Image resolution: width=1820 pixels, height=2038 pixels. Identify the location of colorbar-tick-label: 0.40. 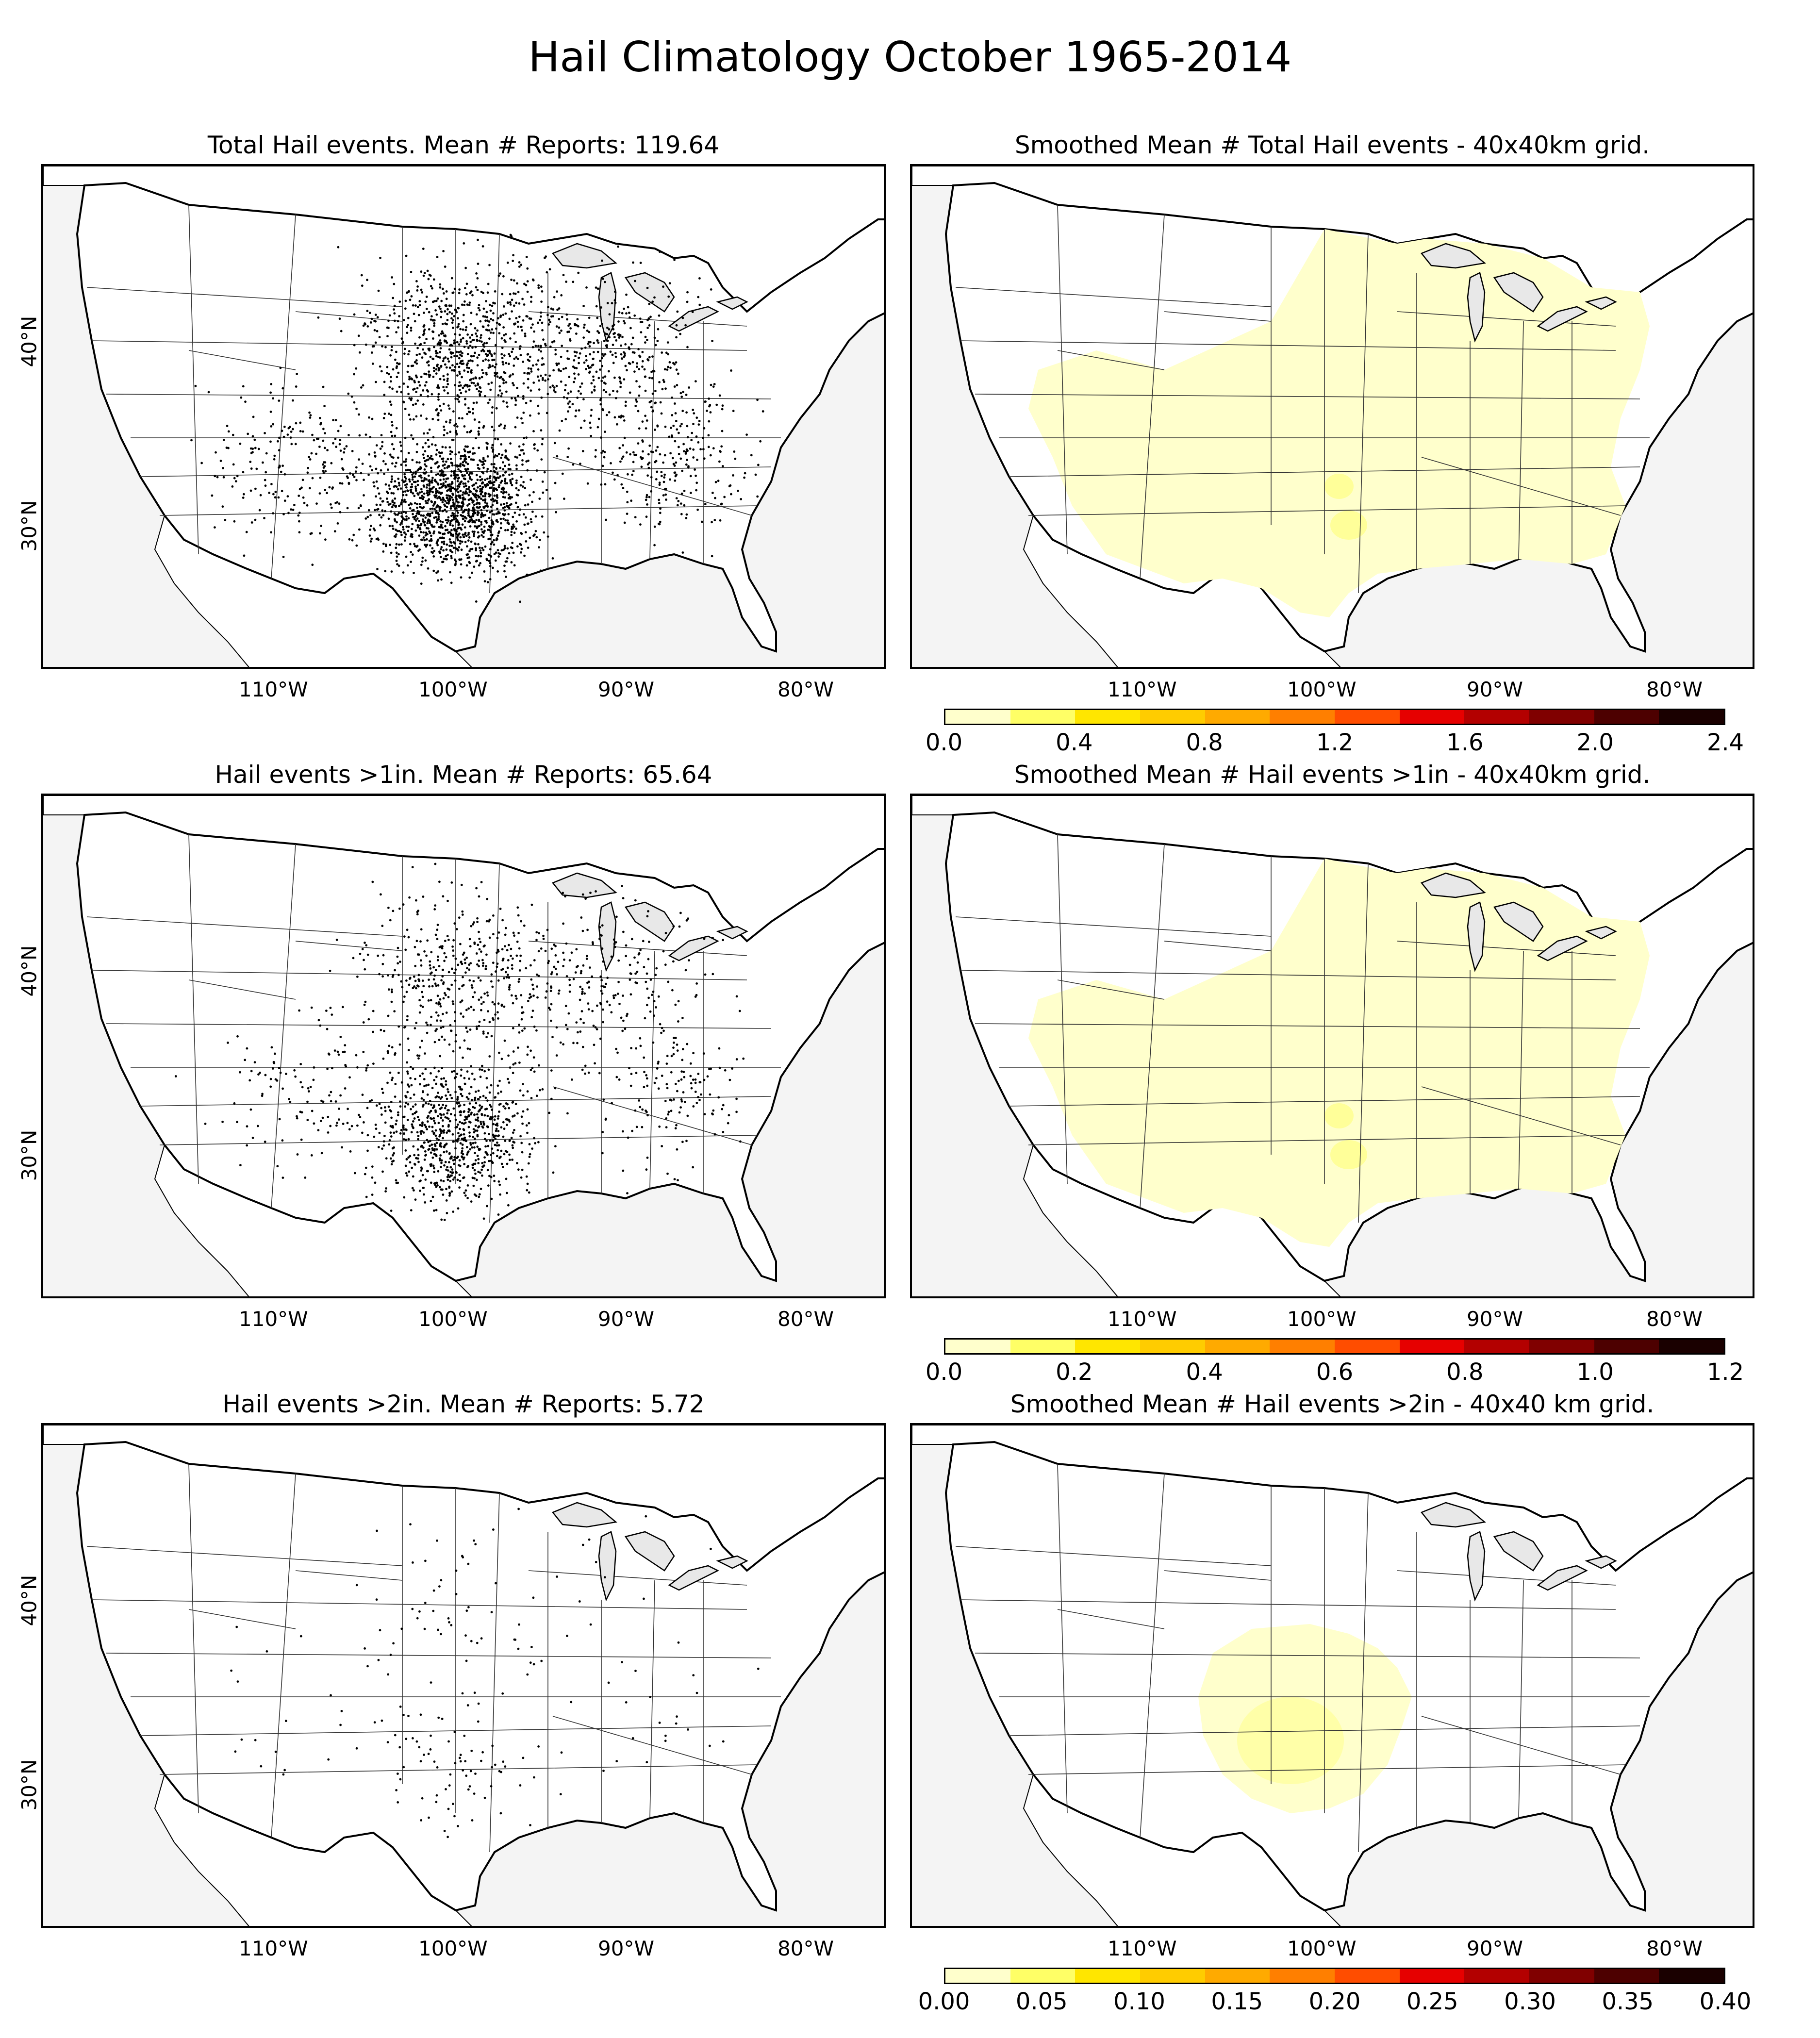
(1725, 2001).